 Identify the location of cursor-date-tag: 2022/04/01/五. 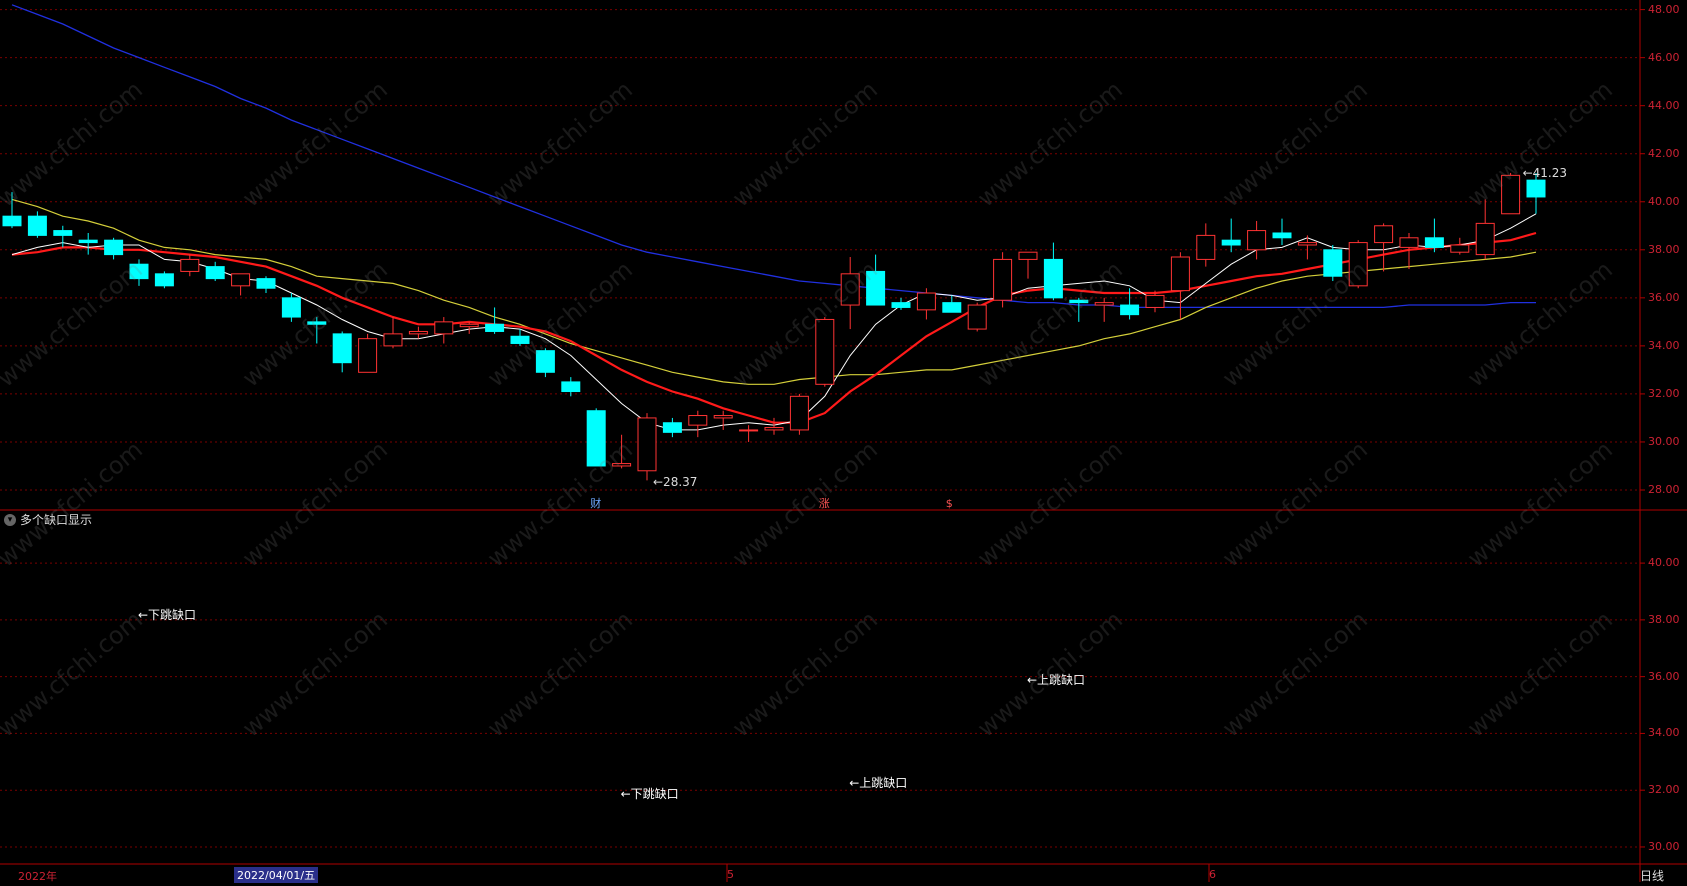
(276, 875).